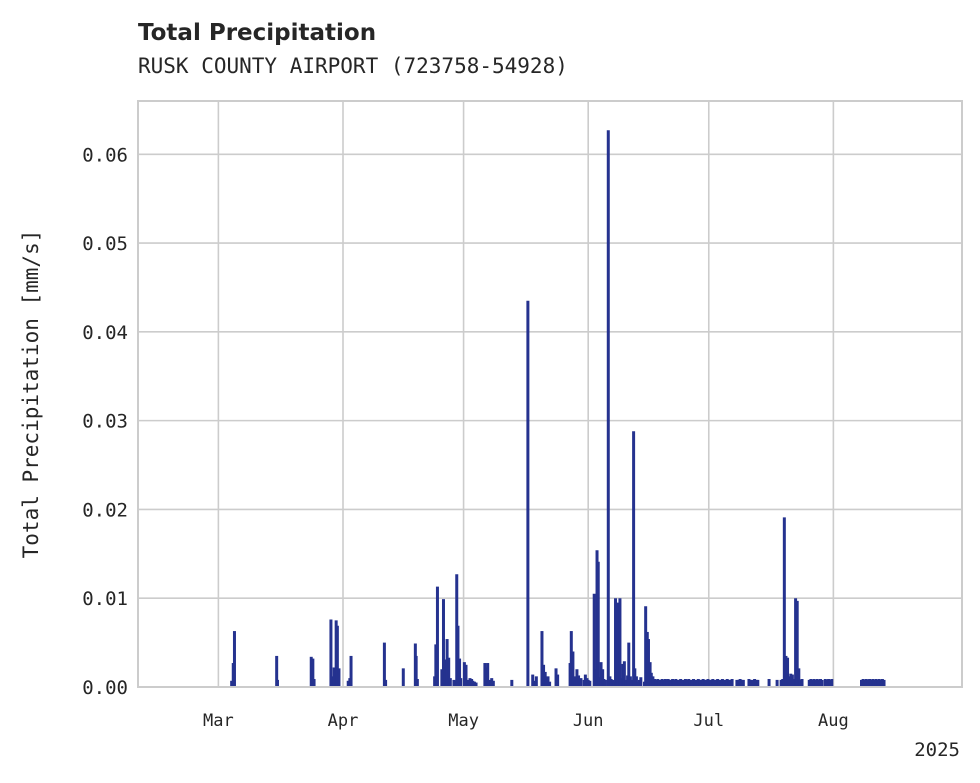 This screenshot has height=783, width=980. Describe the element at coordinates (708, 721) in the screenshot. I see `x-tick-label: Jul` at that location.